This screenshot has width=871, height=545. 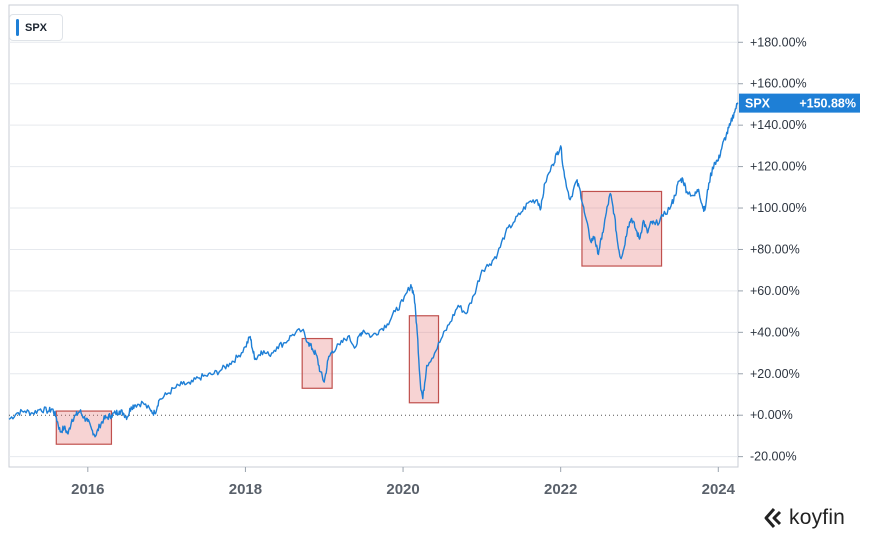 I want to click on y-tick-label: -20.00%, so click(x=773, y=457).